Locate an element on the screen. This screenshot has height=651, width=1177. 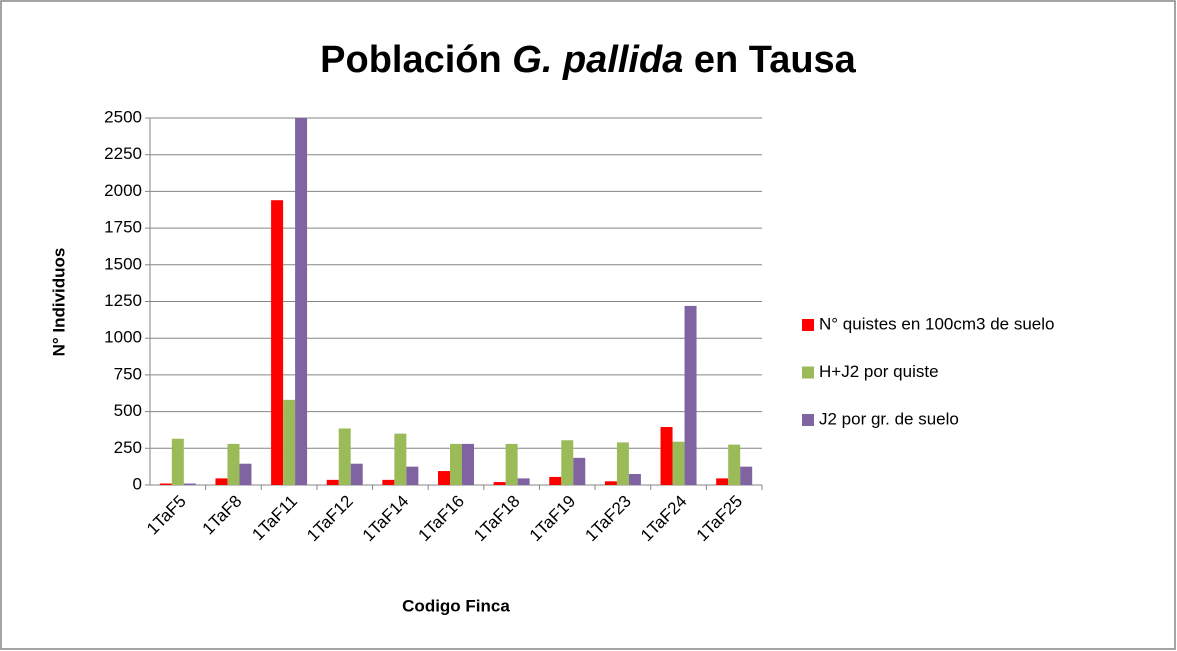
title-part: G. pallida is located at coordinates (597, 60).